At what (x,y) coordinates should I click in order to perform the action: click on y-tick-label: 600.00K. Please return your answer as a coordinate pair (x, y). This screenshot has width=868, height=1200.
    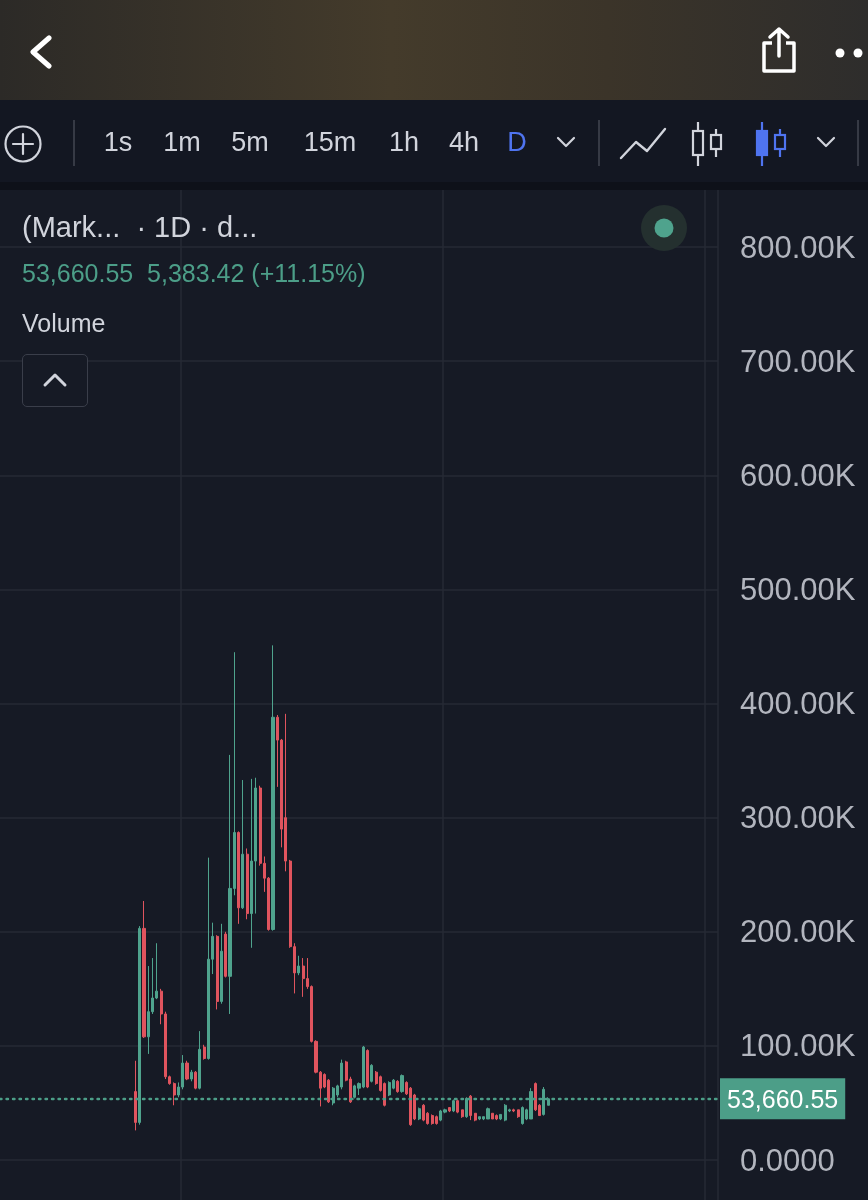
    Looking at the image, I should click on (798, 475).